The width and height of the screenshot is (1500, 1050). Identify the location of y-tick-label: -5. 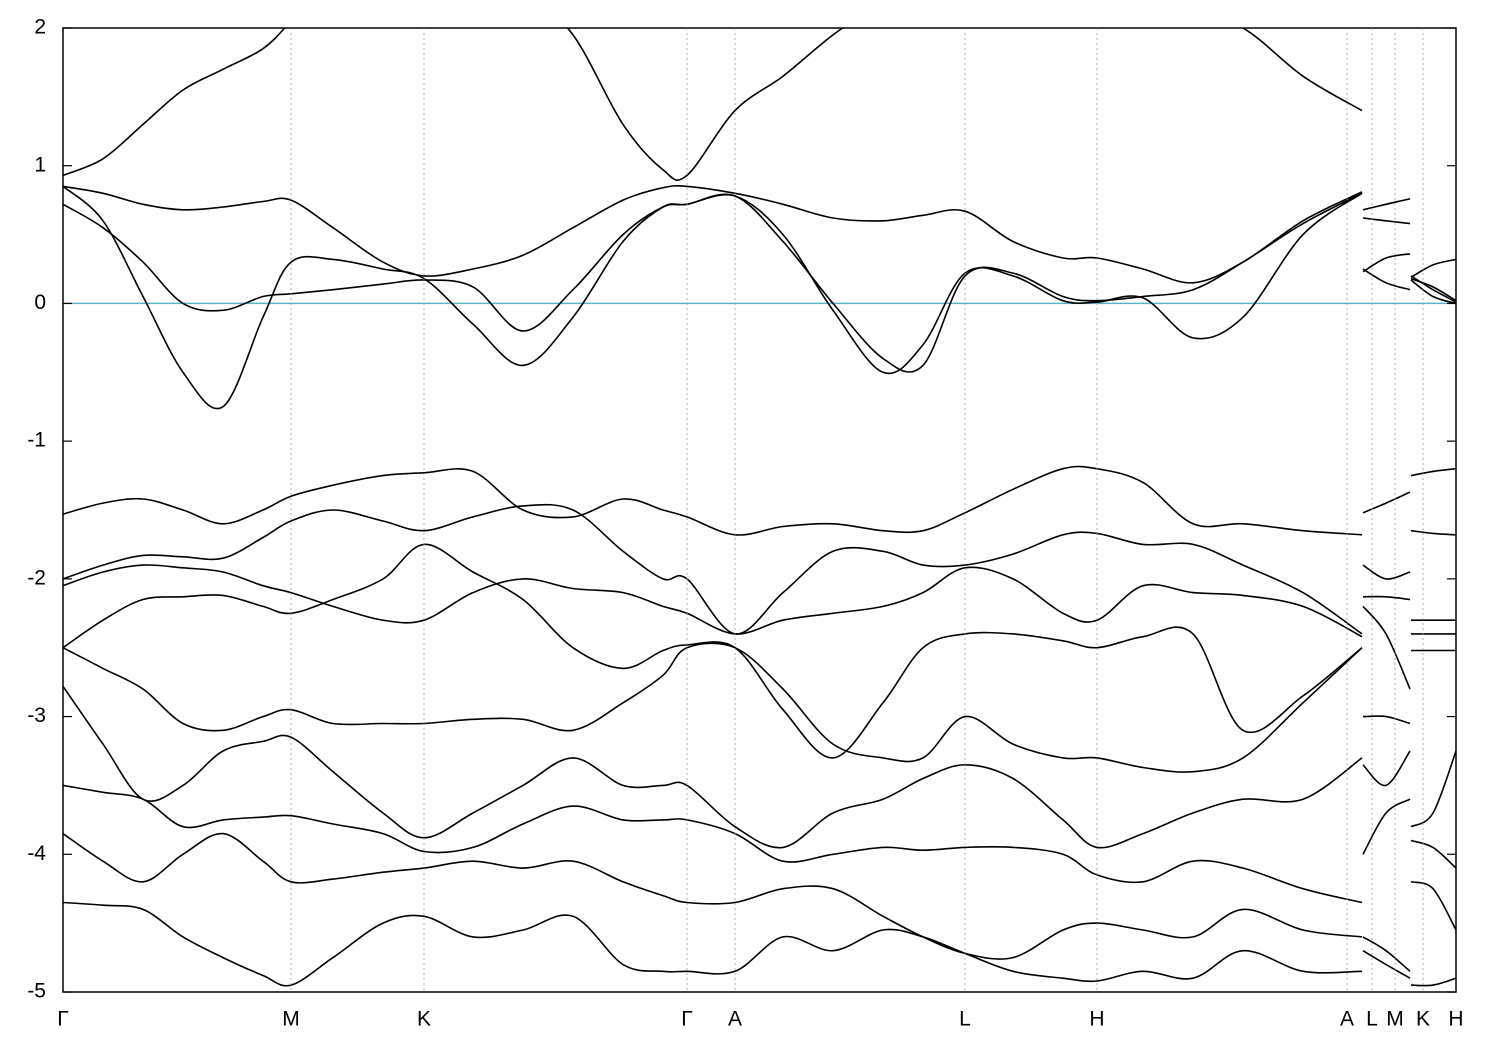
(36, 991).